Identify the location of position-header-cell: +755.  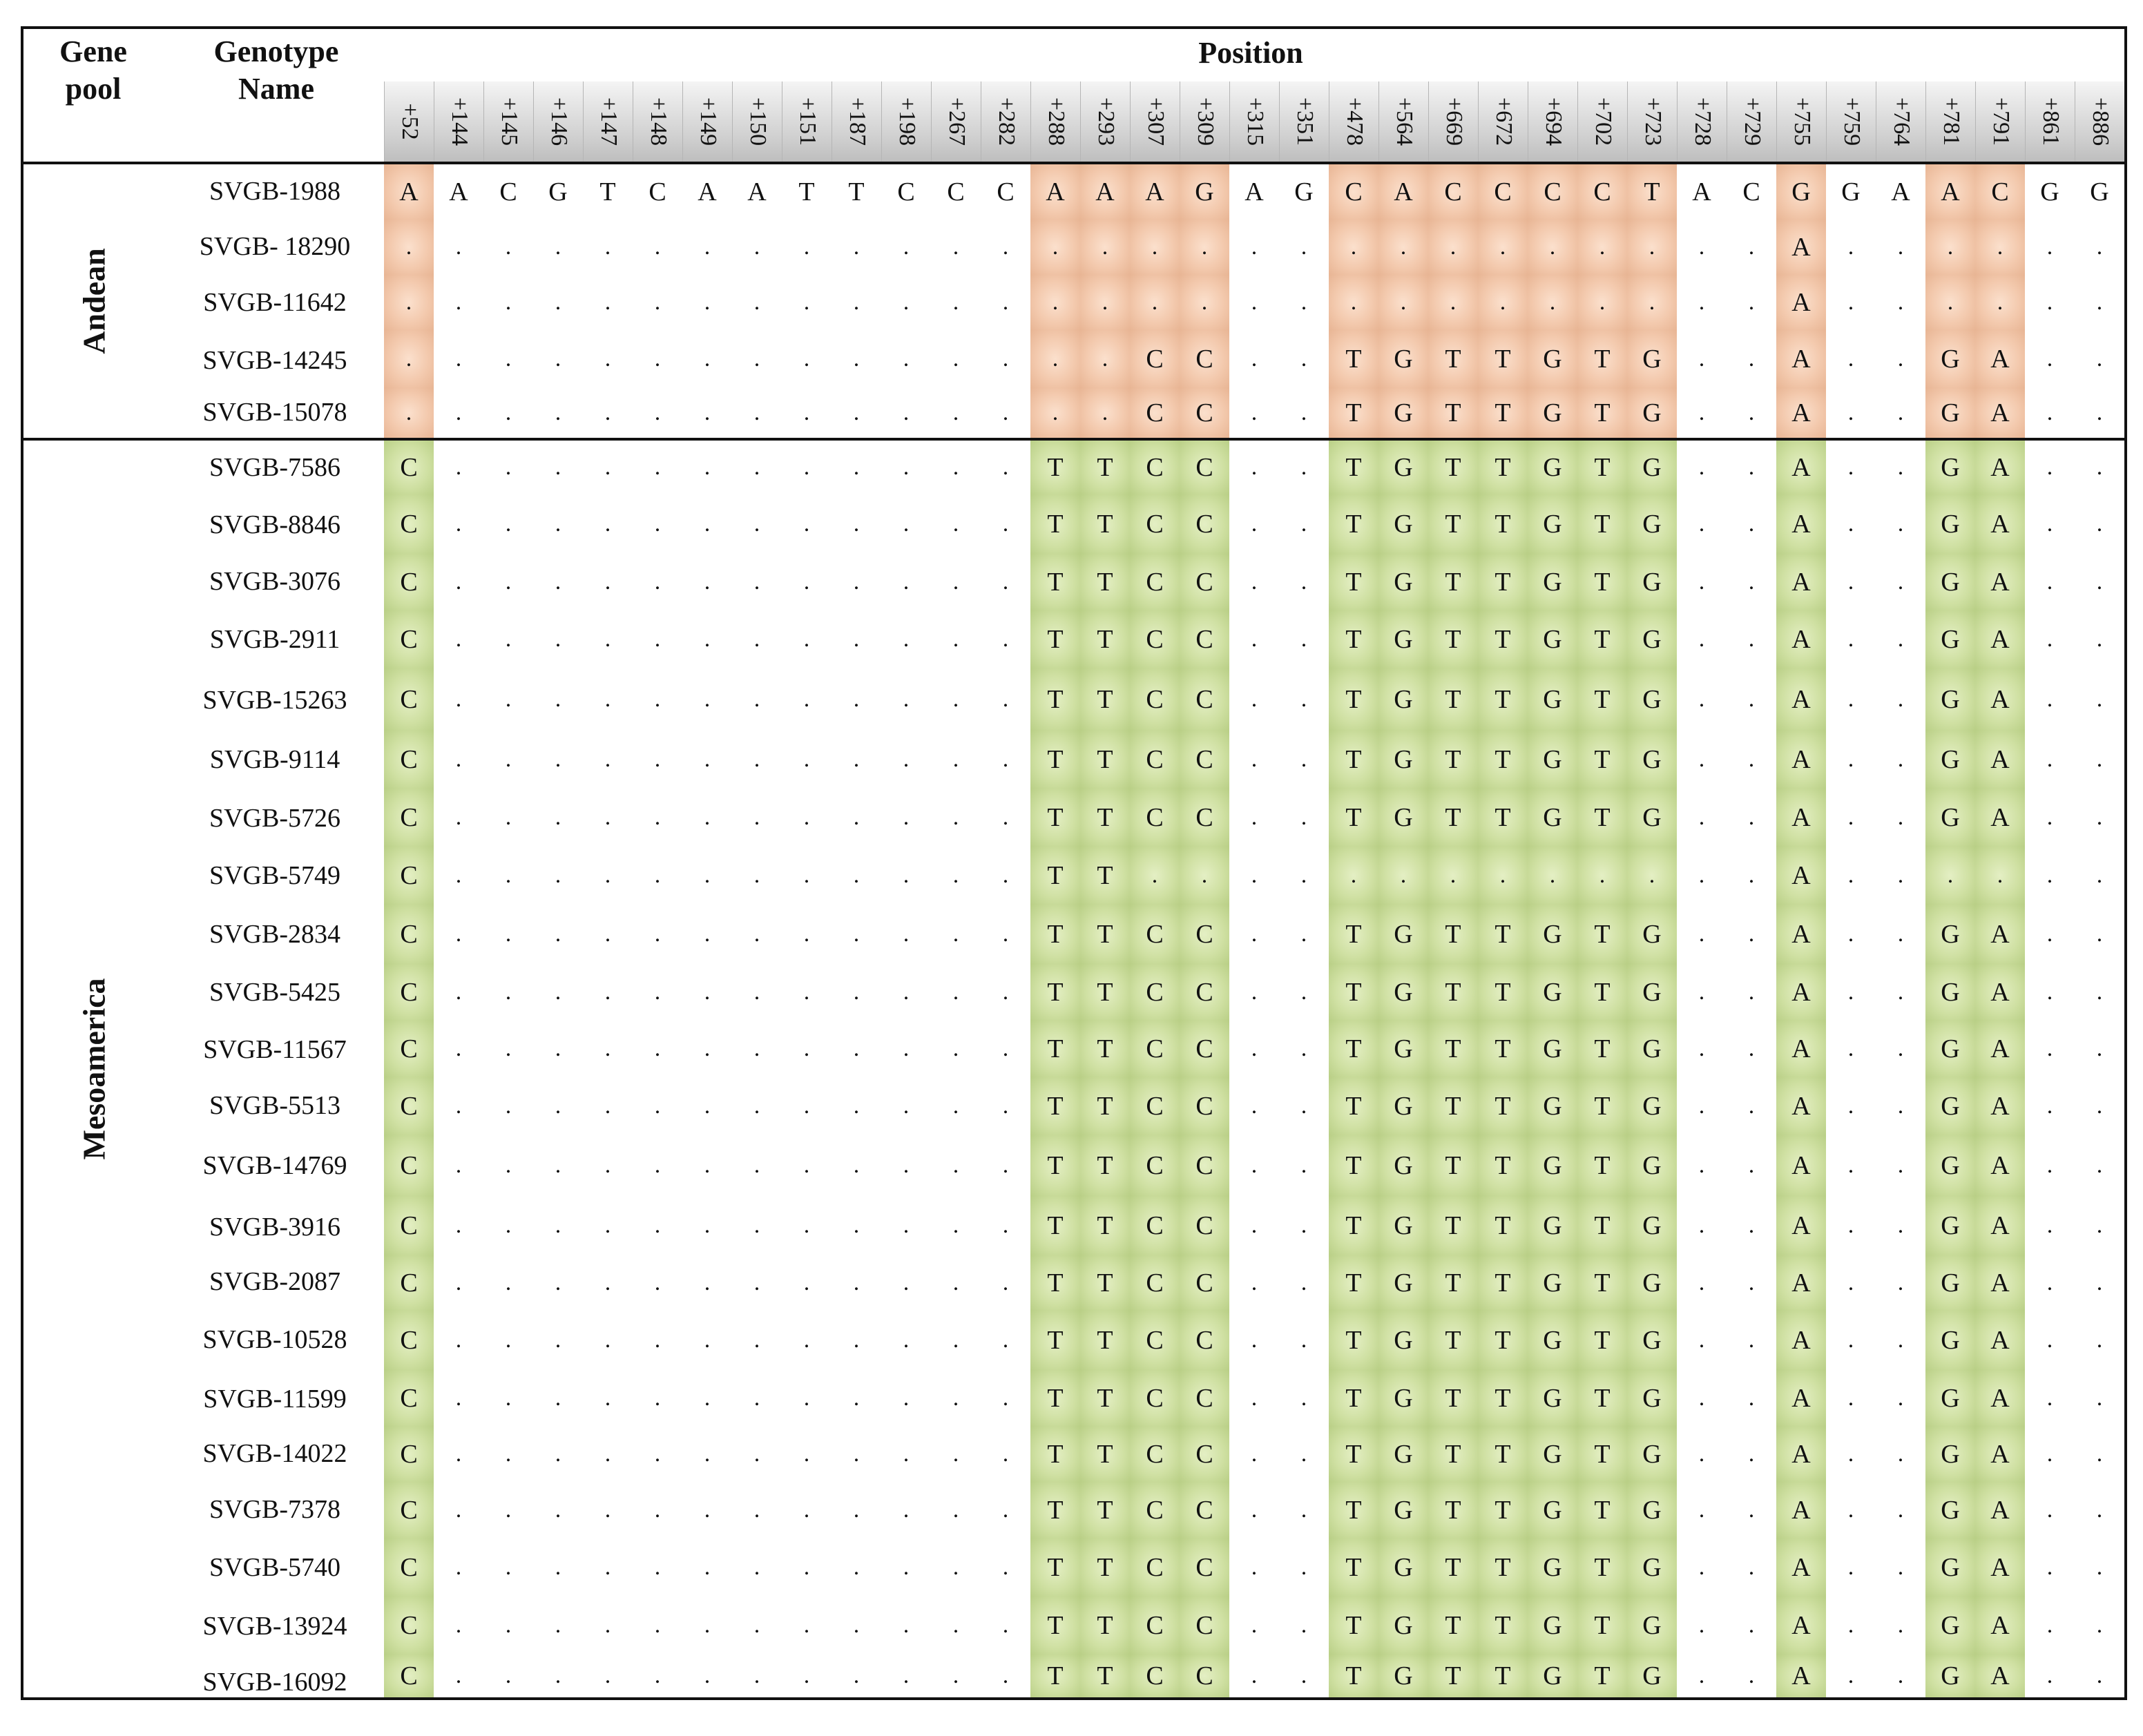
(1801, 121).